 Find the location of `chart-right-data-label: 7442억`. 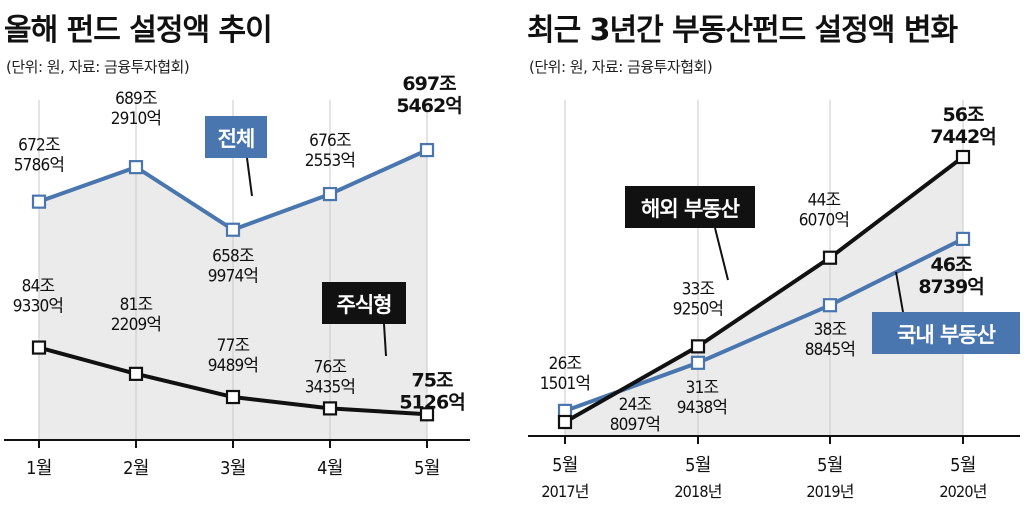

chart-right-data-label: 7442억 is located at coordinates (962, 137).